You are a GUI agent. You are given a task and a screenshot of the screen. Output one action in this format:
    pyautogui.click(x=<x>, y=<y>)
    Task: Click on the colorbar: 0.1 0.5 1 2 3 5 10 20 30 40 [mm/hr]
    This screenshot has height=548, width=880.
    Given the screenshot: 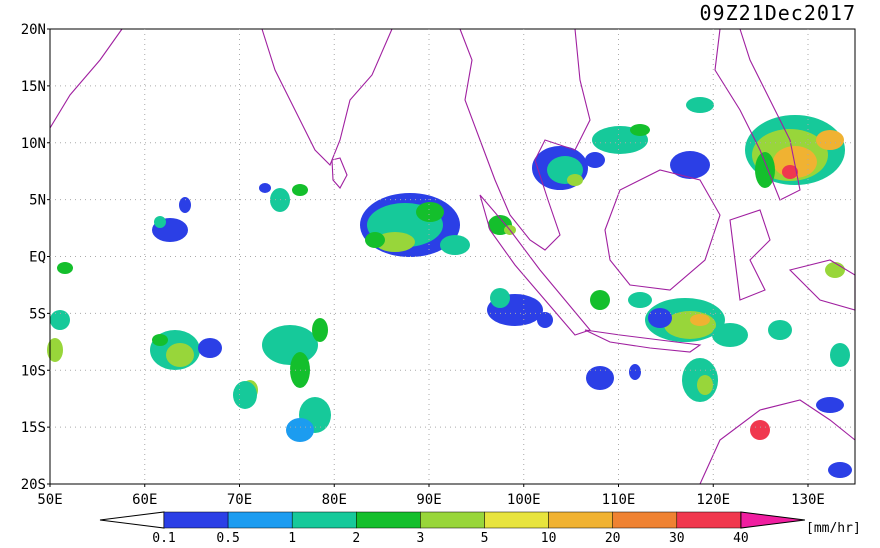 What is the action you would take?
    pyautogui.click(x=480, y=528)
    